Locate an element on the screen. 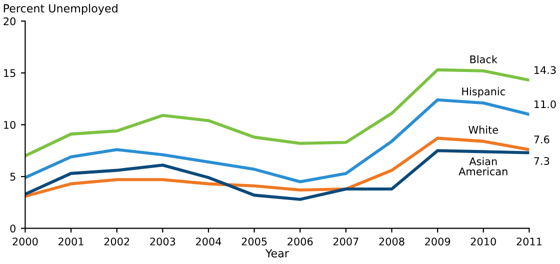  x-tick-label: 2011 is located at coordinates (529, 242).